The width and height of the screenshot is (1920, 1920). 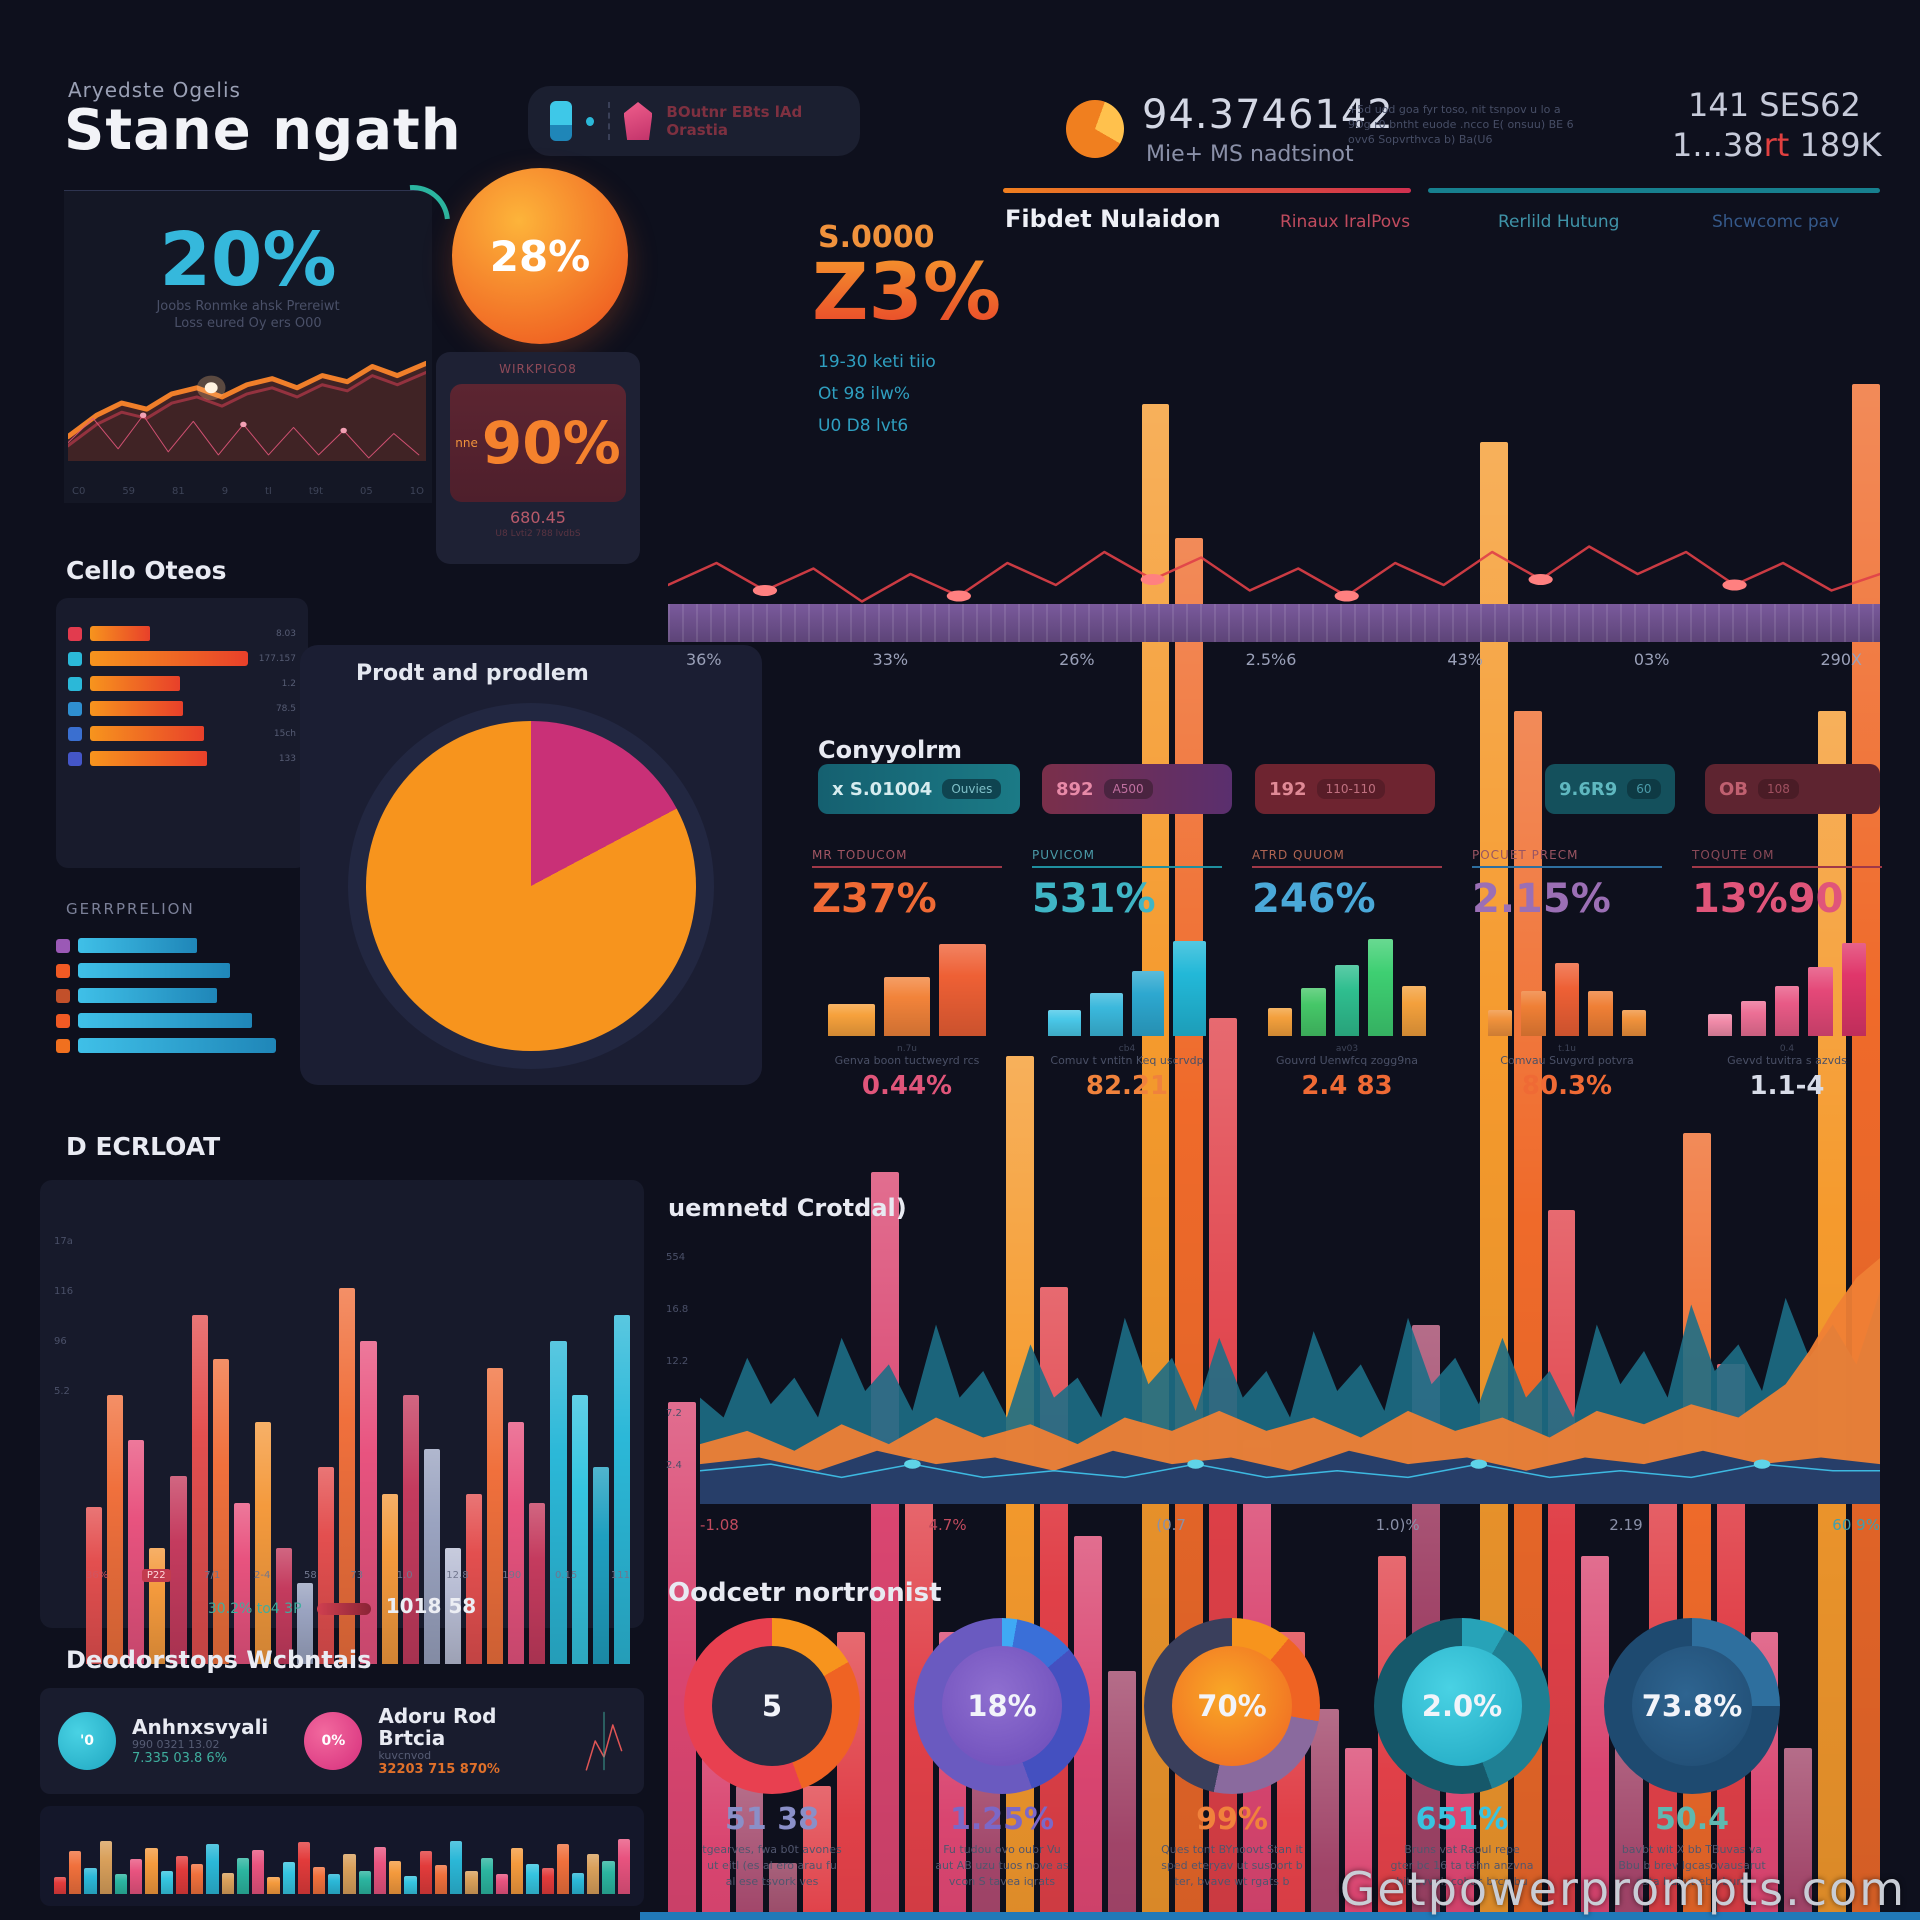 What do you see at coordinates (416, 491) in the screenshot?
I see `tick: 1O` at bounding box center [416, 491].